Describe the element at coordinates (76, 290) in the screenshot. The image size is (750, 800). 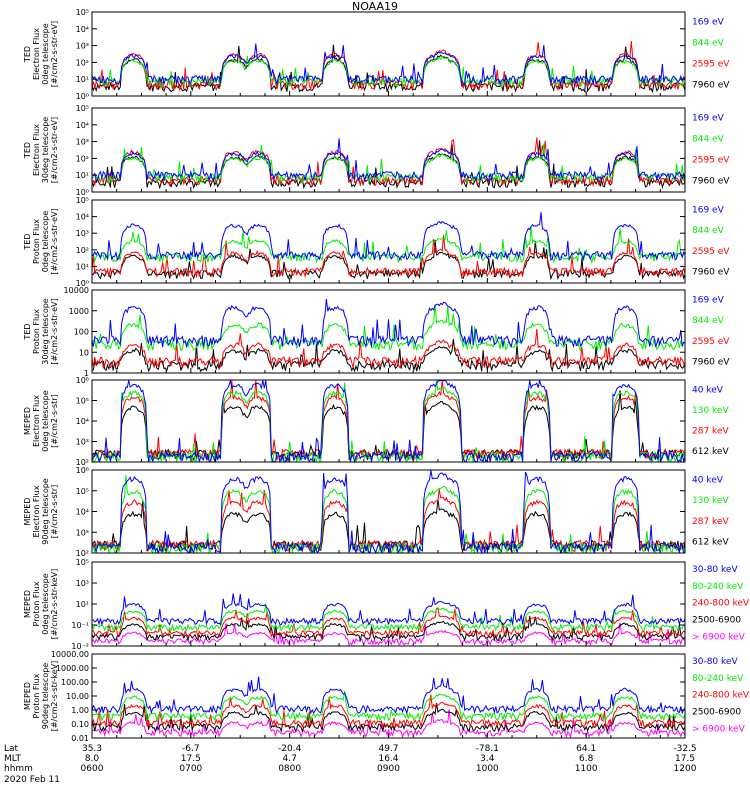
I see `y-tick-label: 10000` at that location.